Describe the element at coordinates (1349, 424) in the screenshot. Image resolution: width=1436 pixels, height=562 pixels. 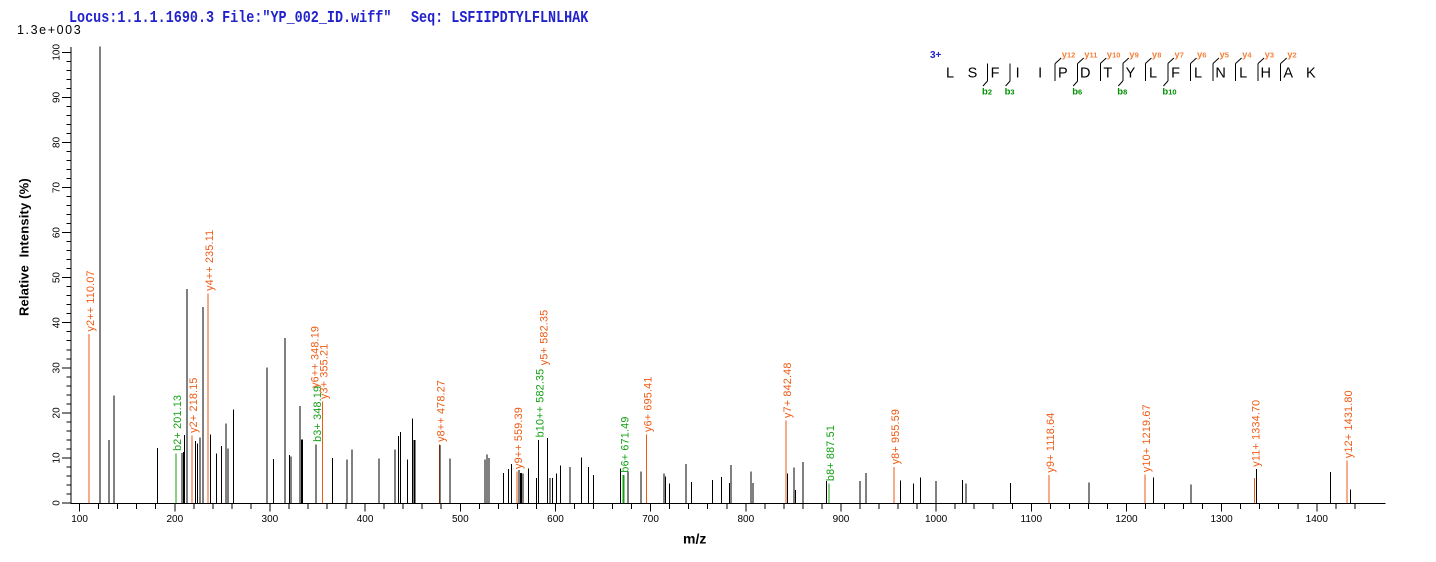
I see `svg-text: y12+ 1431.80` at that location.